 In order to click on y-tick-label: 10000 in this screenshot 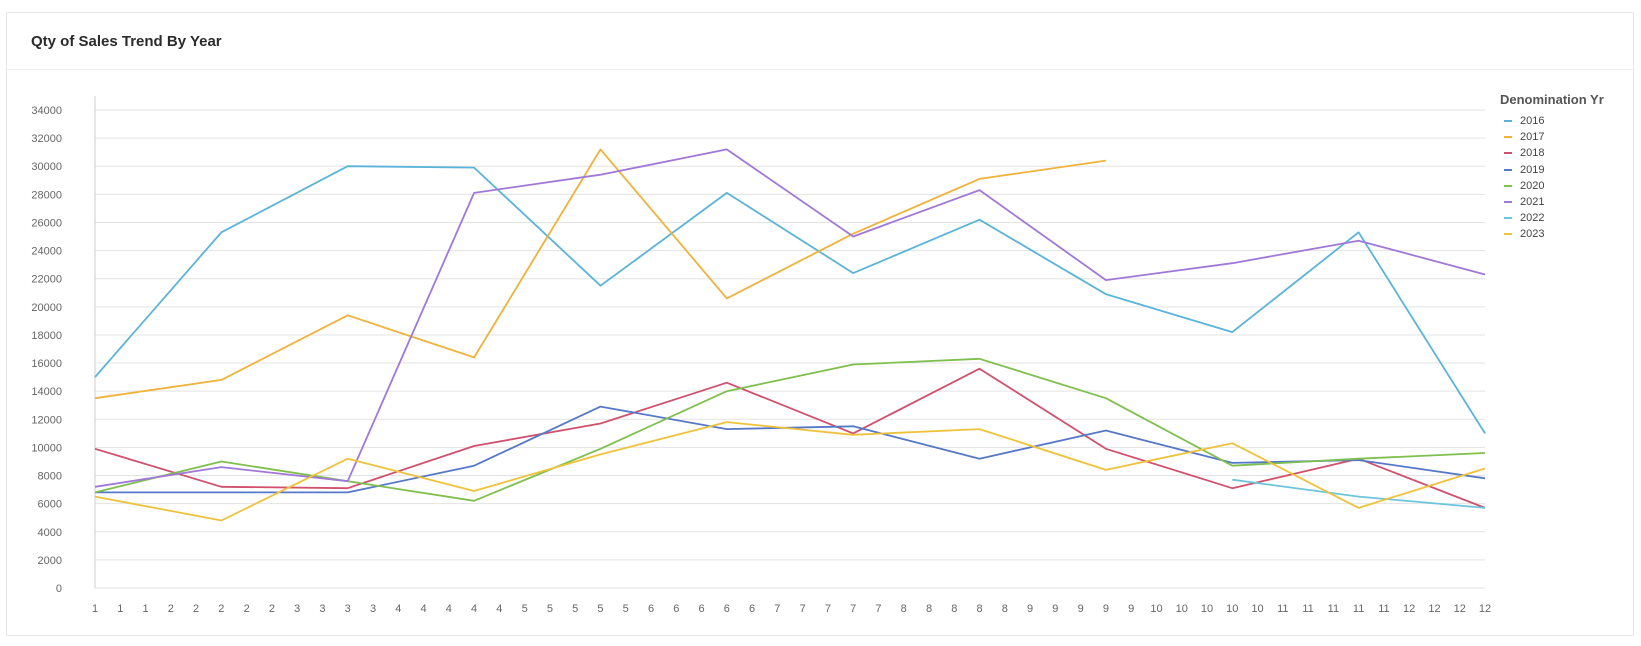, I will do `click(46, 448)`.